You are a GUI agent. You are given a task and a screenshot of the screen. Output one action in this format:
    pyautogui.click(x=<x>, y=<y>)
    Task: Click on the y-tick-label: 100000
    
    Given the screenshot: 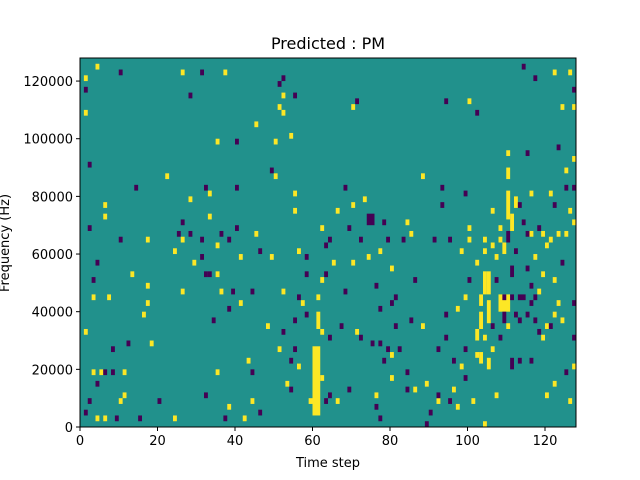 What is the action you would take?
    pyautogui.click(x=48, y=140)
    